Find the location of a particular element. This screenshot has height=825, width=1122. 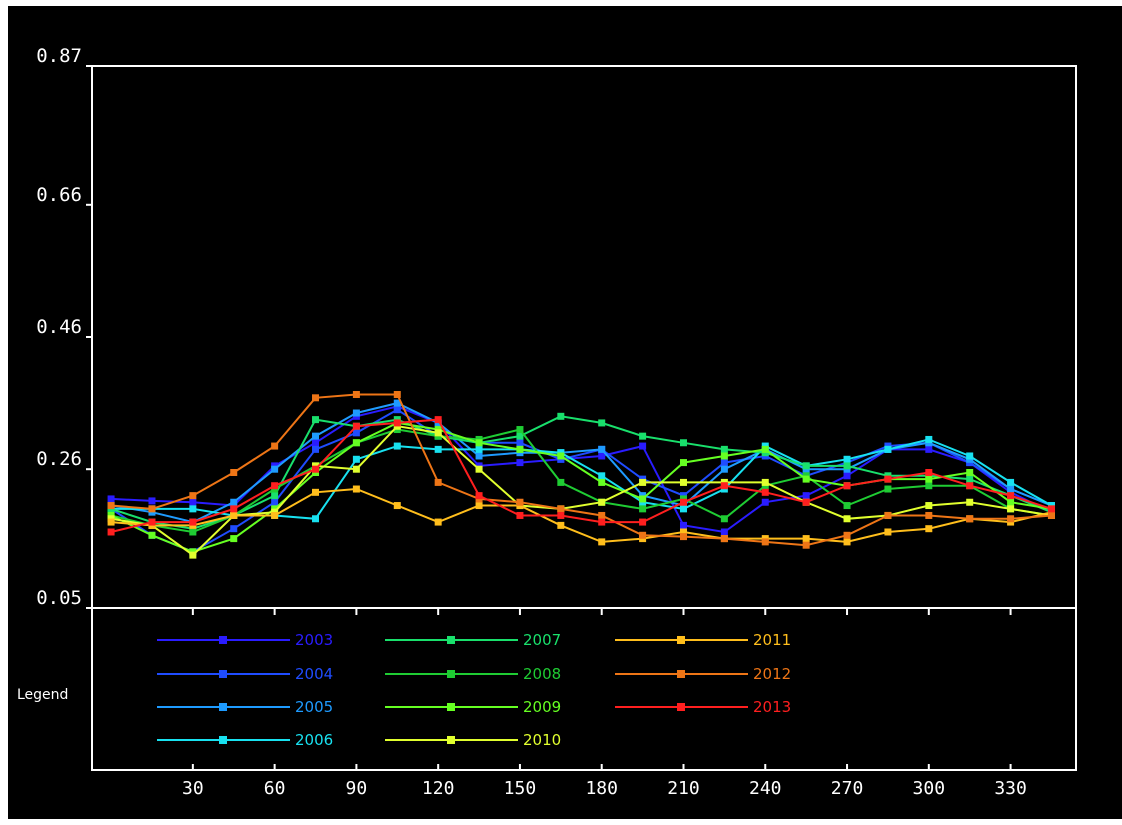

legend-item-2007: 2007 is located at coordinates (473, 640).